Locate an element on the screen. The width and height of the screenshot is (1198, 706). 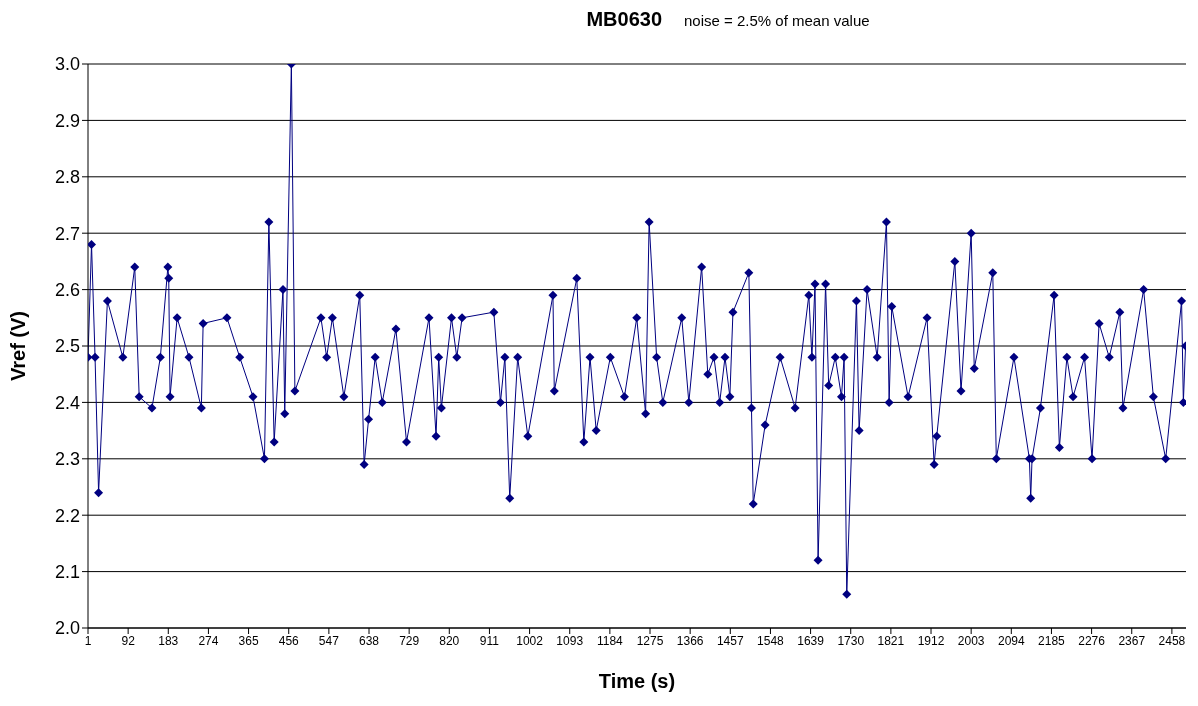
y-tick-label: 2.9 is located at coordinates (67, 120).